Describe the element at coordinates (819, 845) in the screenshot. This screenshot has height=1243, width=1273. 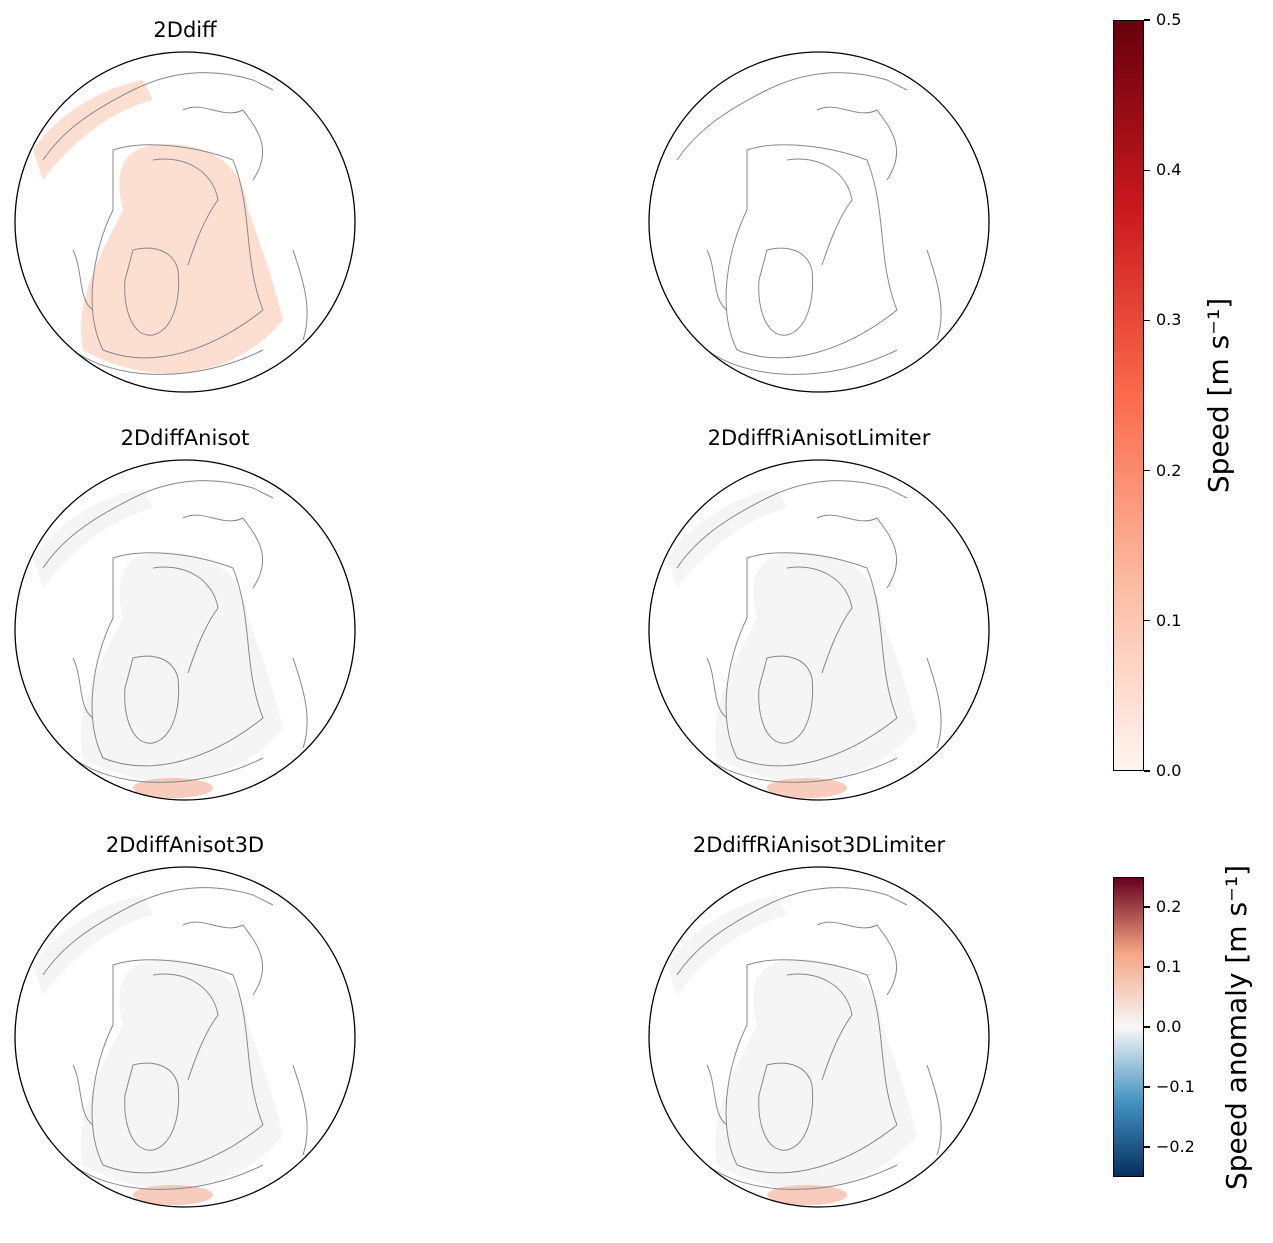
I see `panel-title: 2DdiffRiAnisot3DLimiter` at that location.